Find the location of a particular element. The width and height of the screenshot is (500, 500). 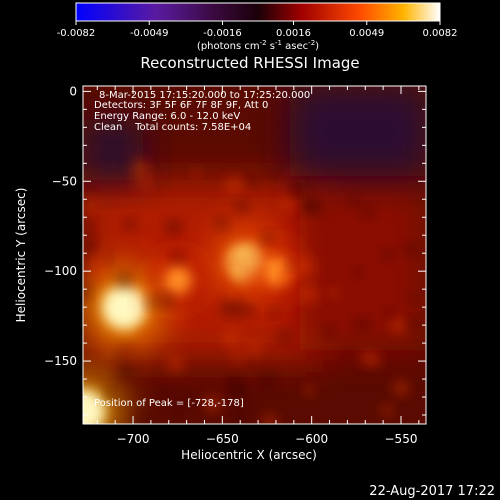

colorbar-units-label: (photons cm-2 s-1 asec-2) is located at coordinates (258, 45).